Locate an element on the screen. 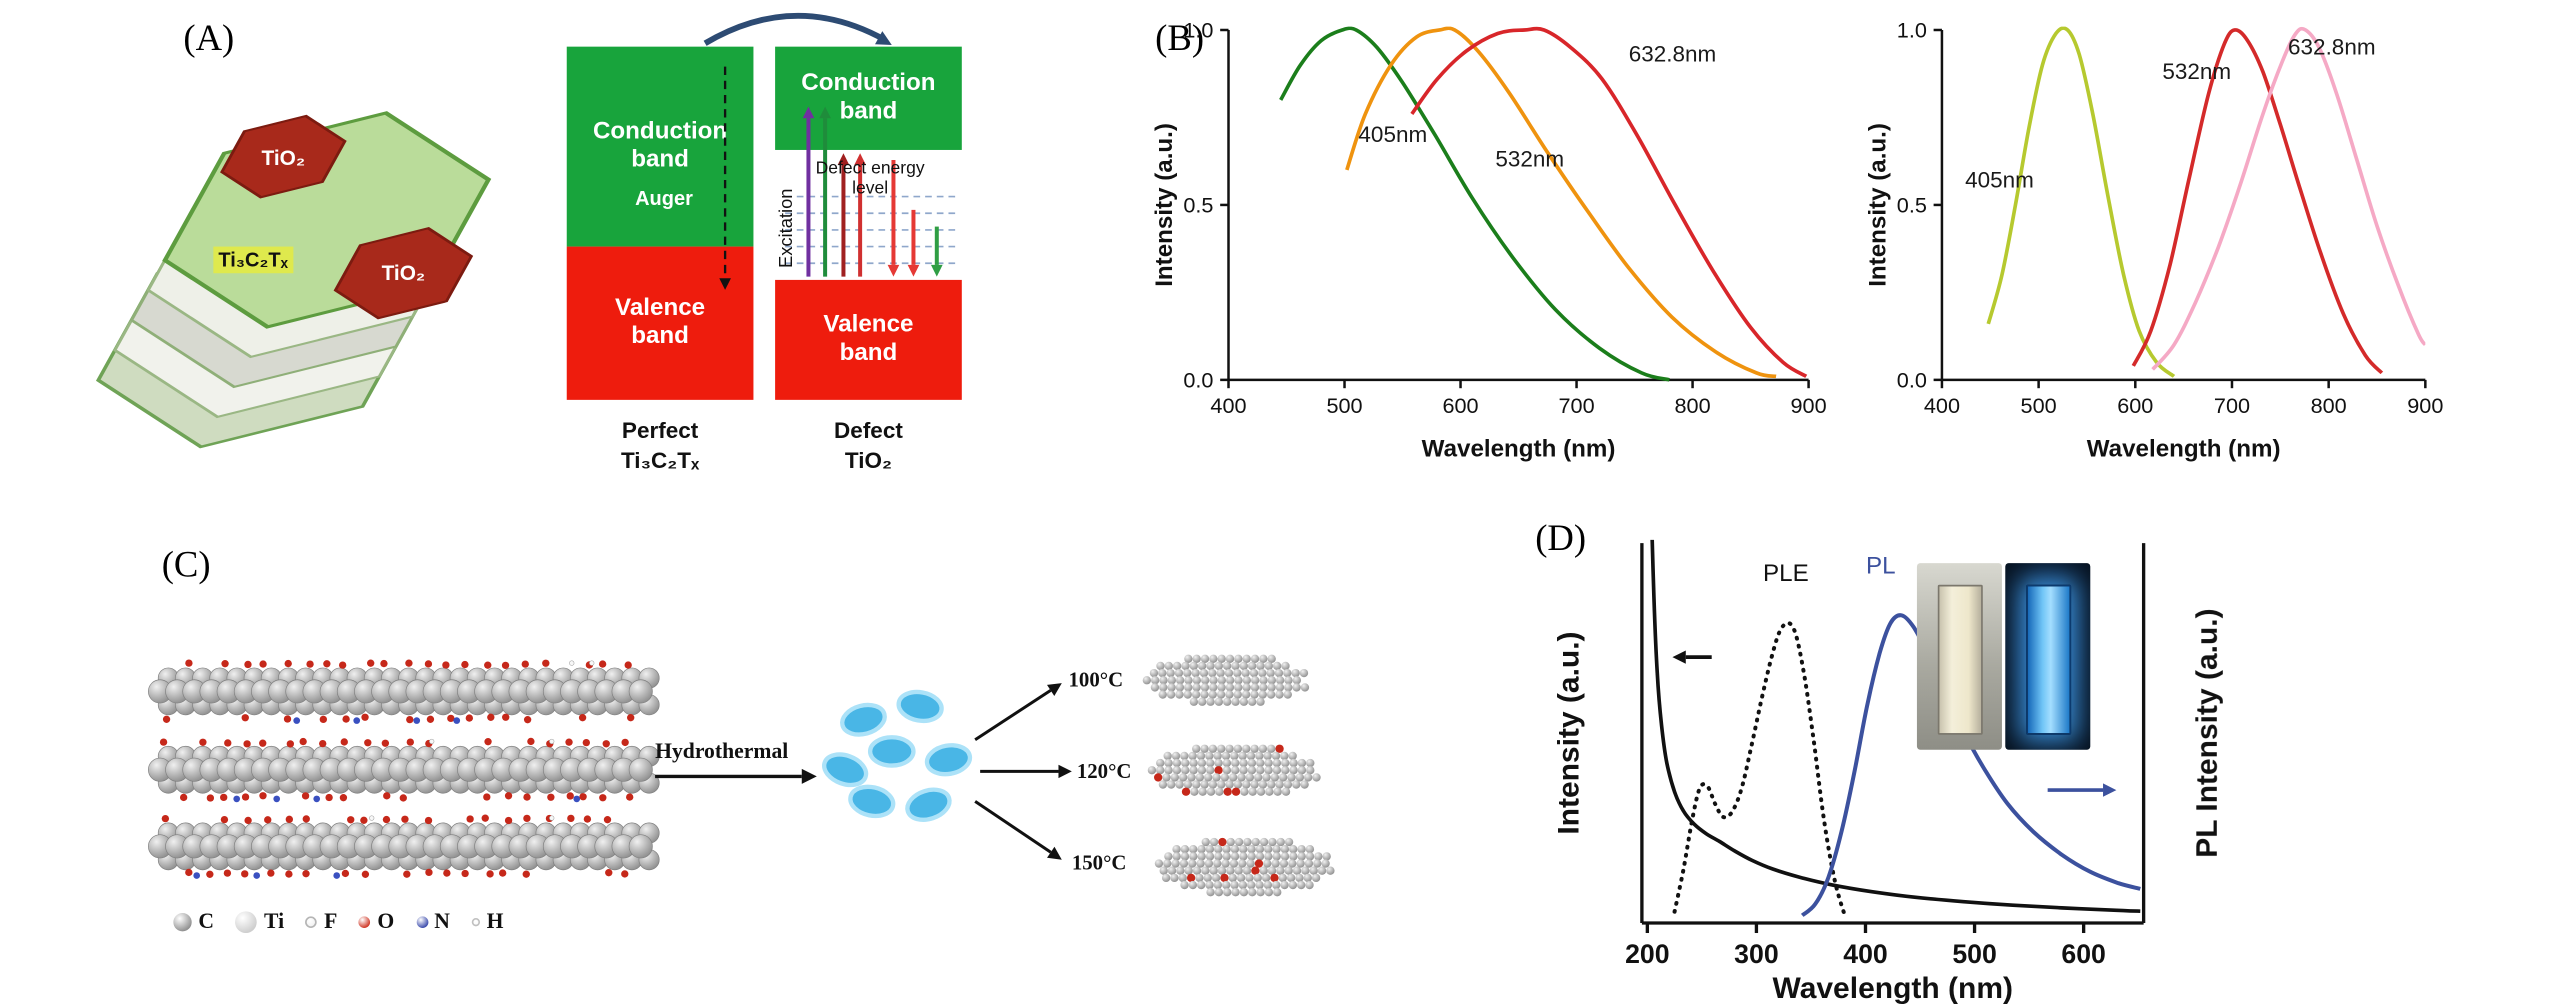  series-absorption is located at coordinates (1895, 726).